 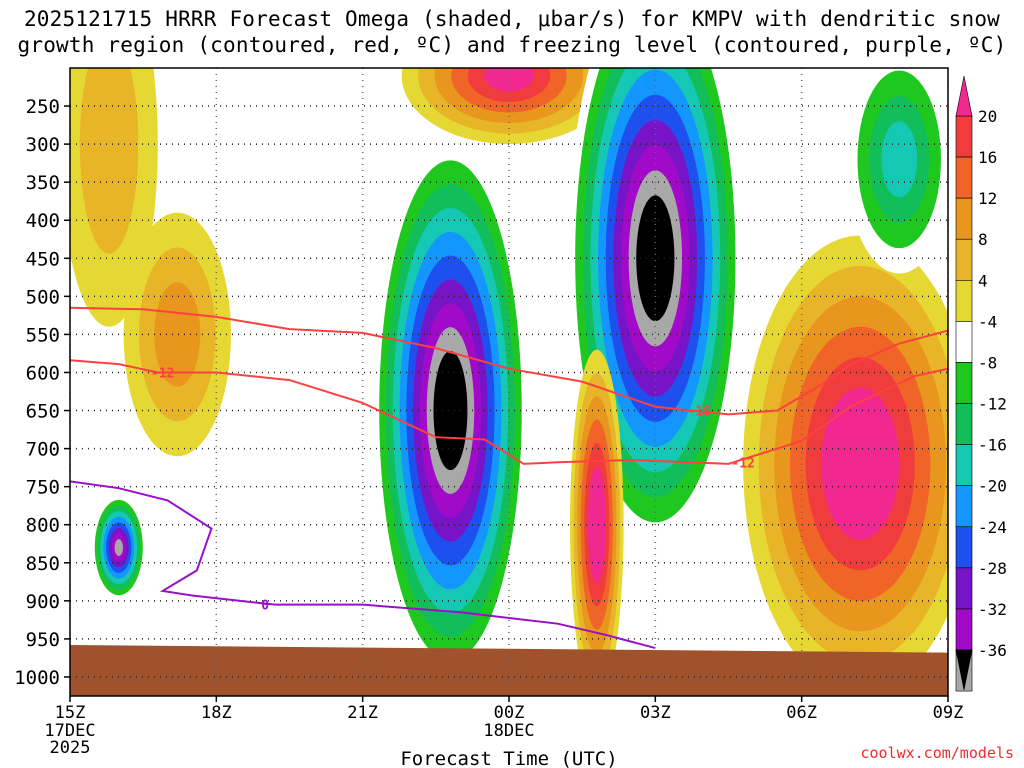 What do you see at coordinates (655, 258) in the screenshot?
I see `deep-lift-core-02z-level--44` at bounding box center [655, 258].